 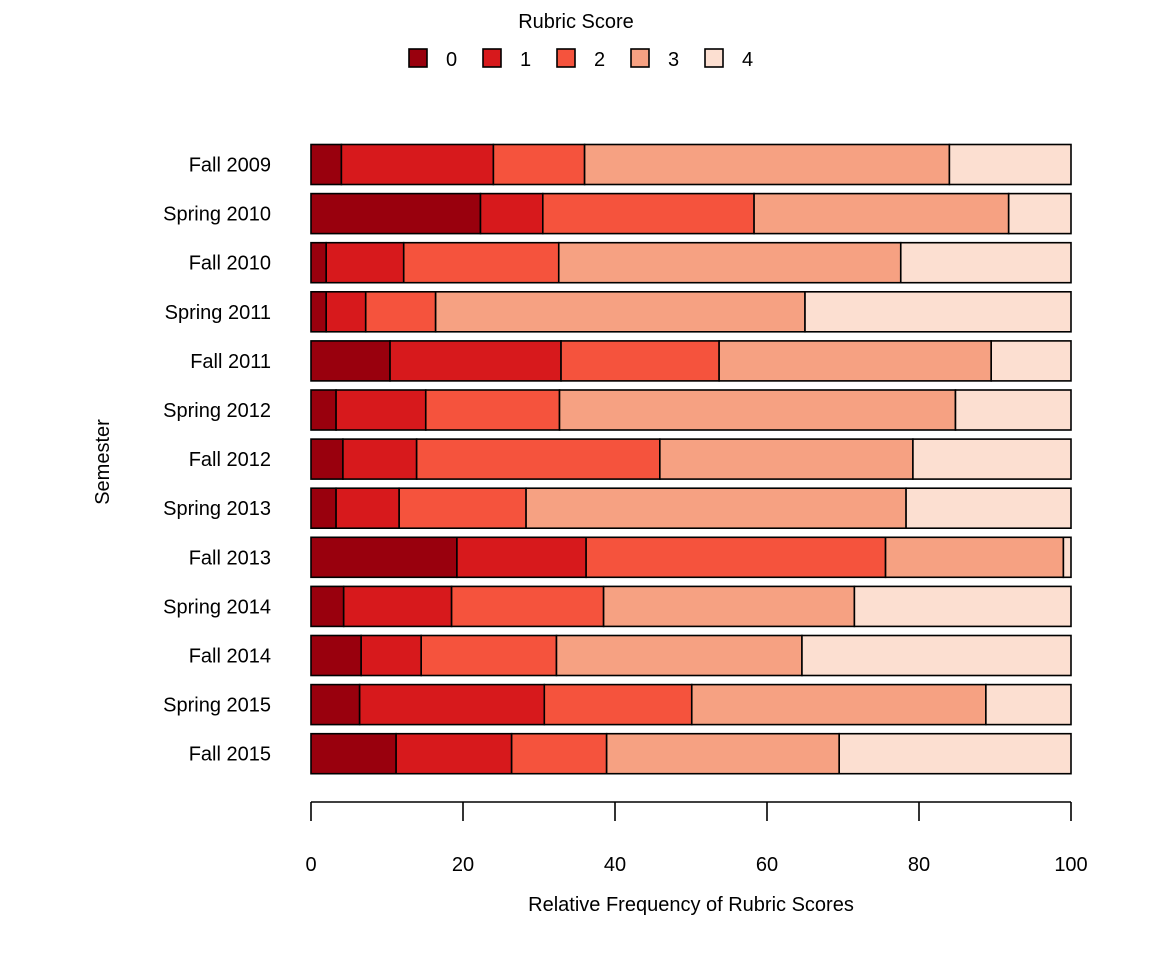 I want to click on category-label: Fall 2009, so click(x=230, y=166).